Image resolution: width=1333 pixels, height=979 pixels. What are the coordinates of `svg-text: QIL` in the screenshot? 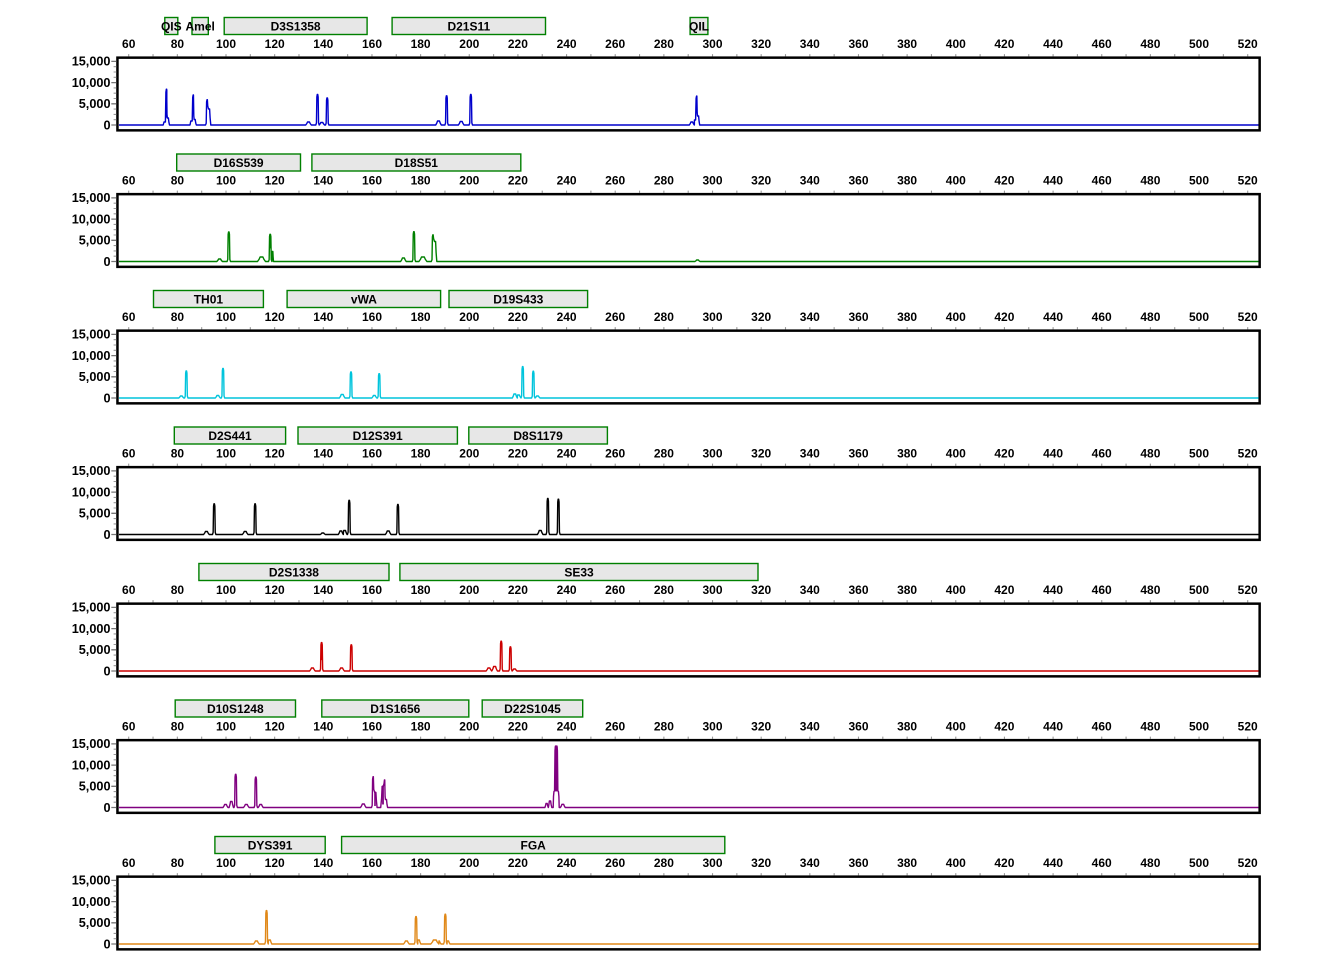 It's located at (699, 27).